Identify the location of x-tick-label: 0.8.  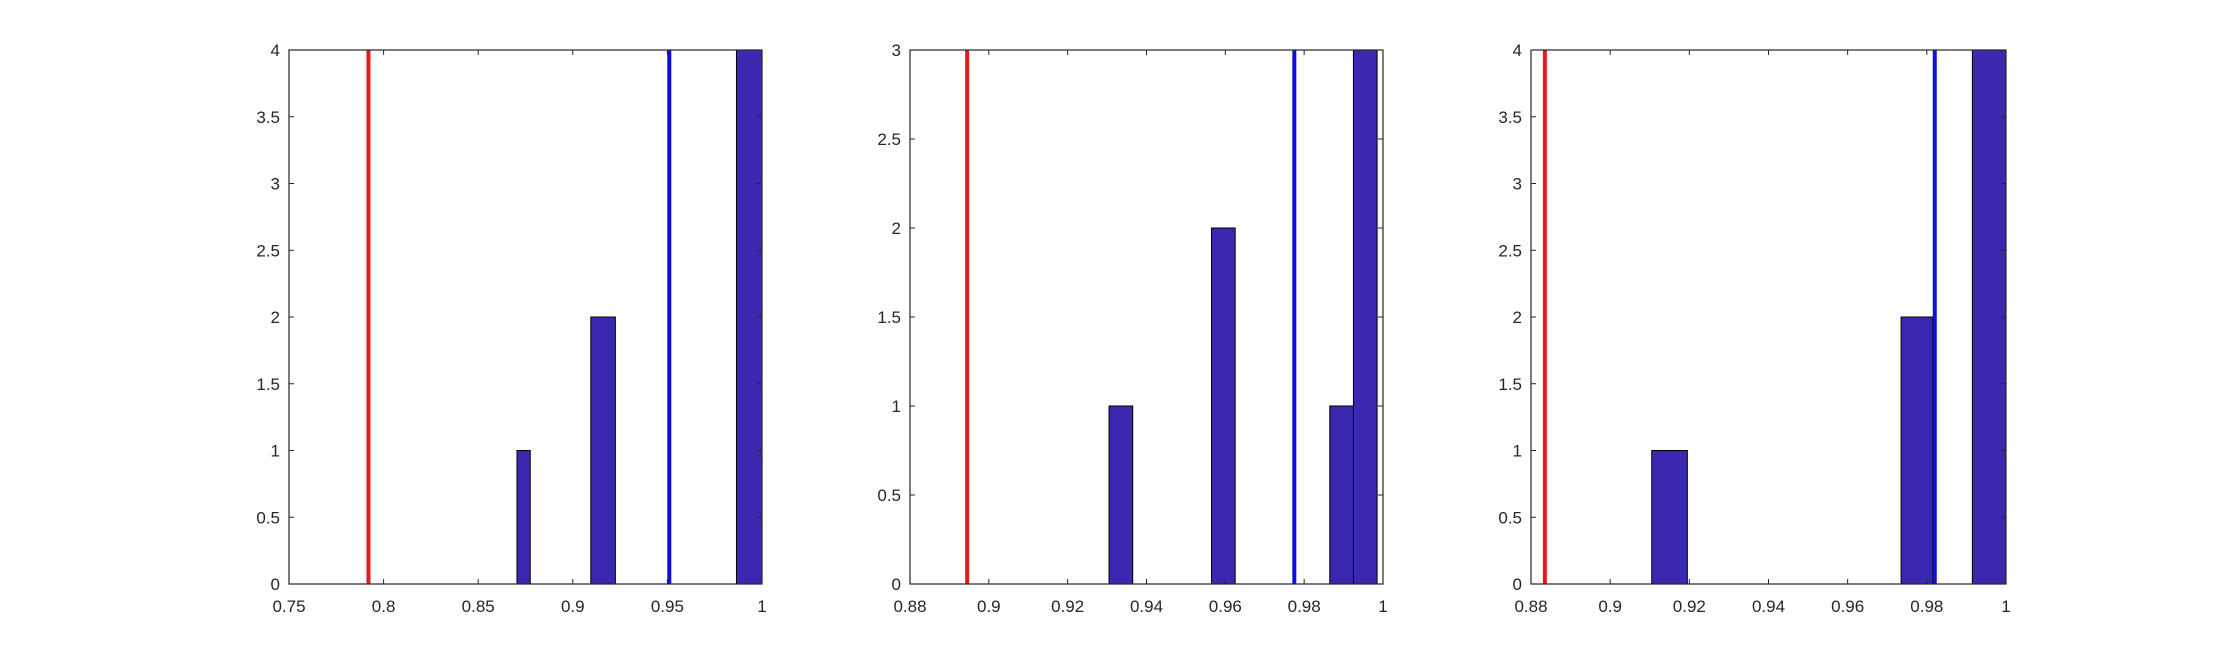
(384, 606).